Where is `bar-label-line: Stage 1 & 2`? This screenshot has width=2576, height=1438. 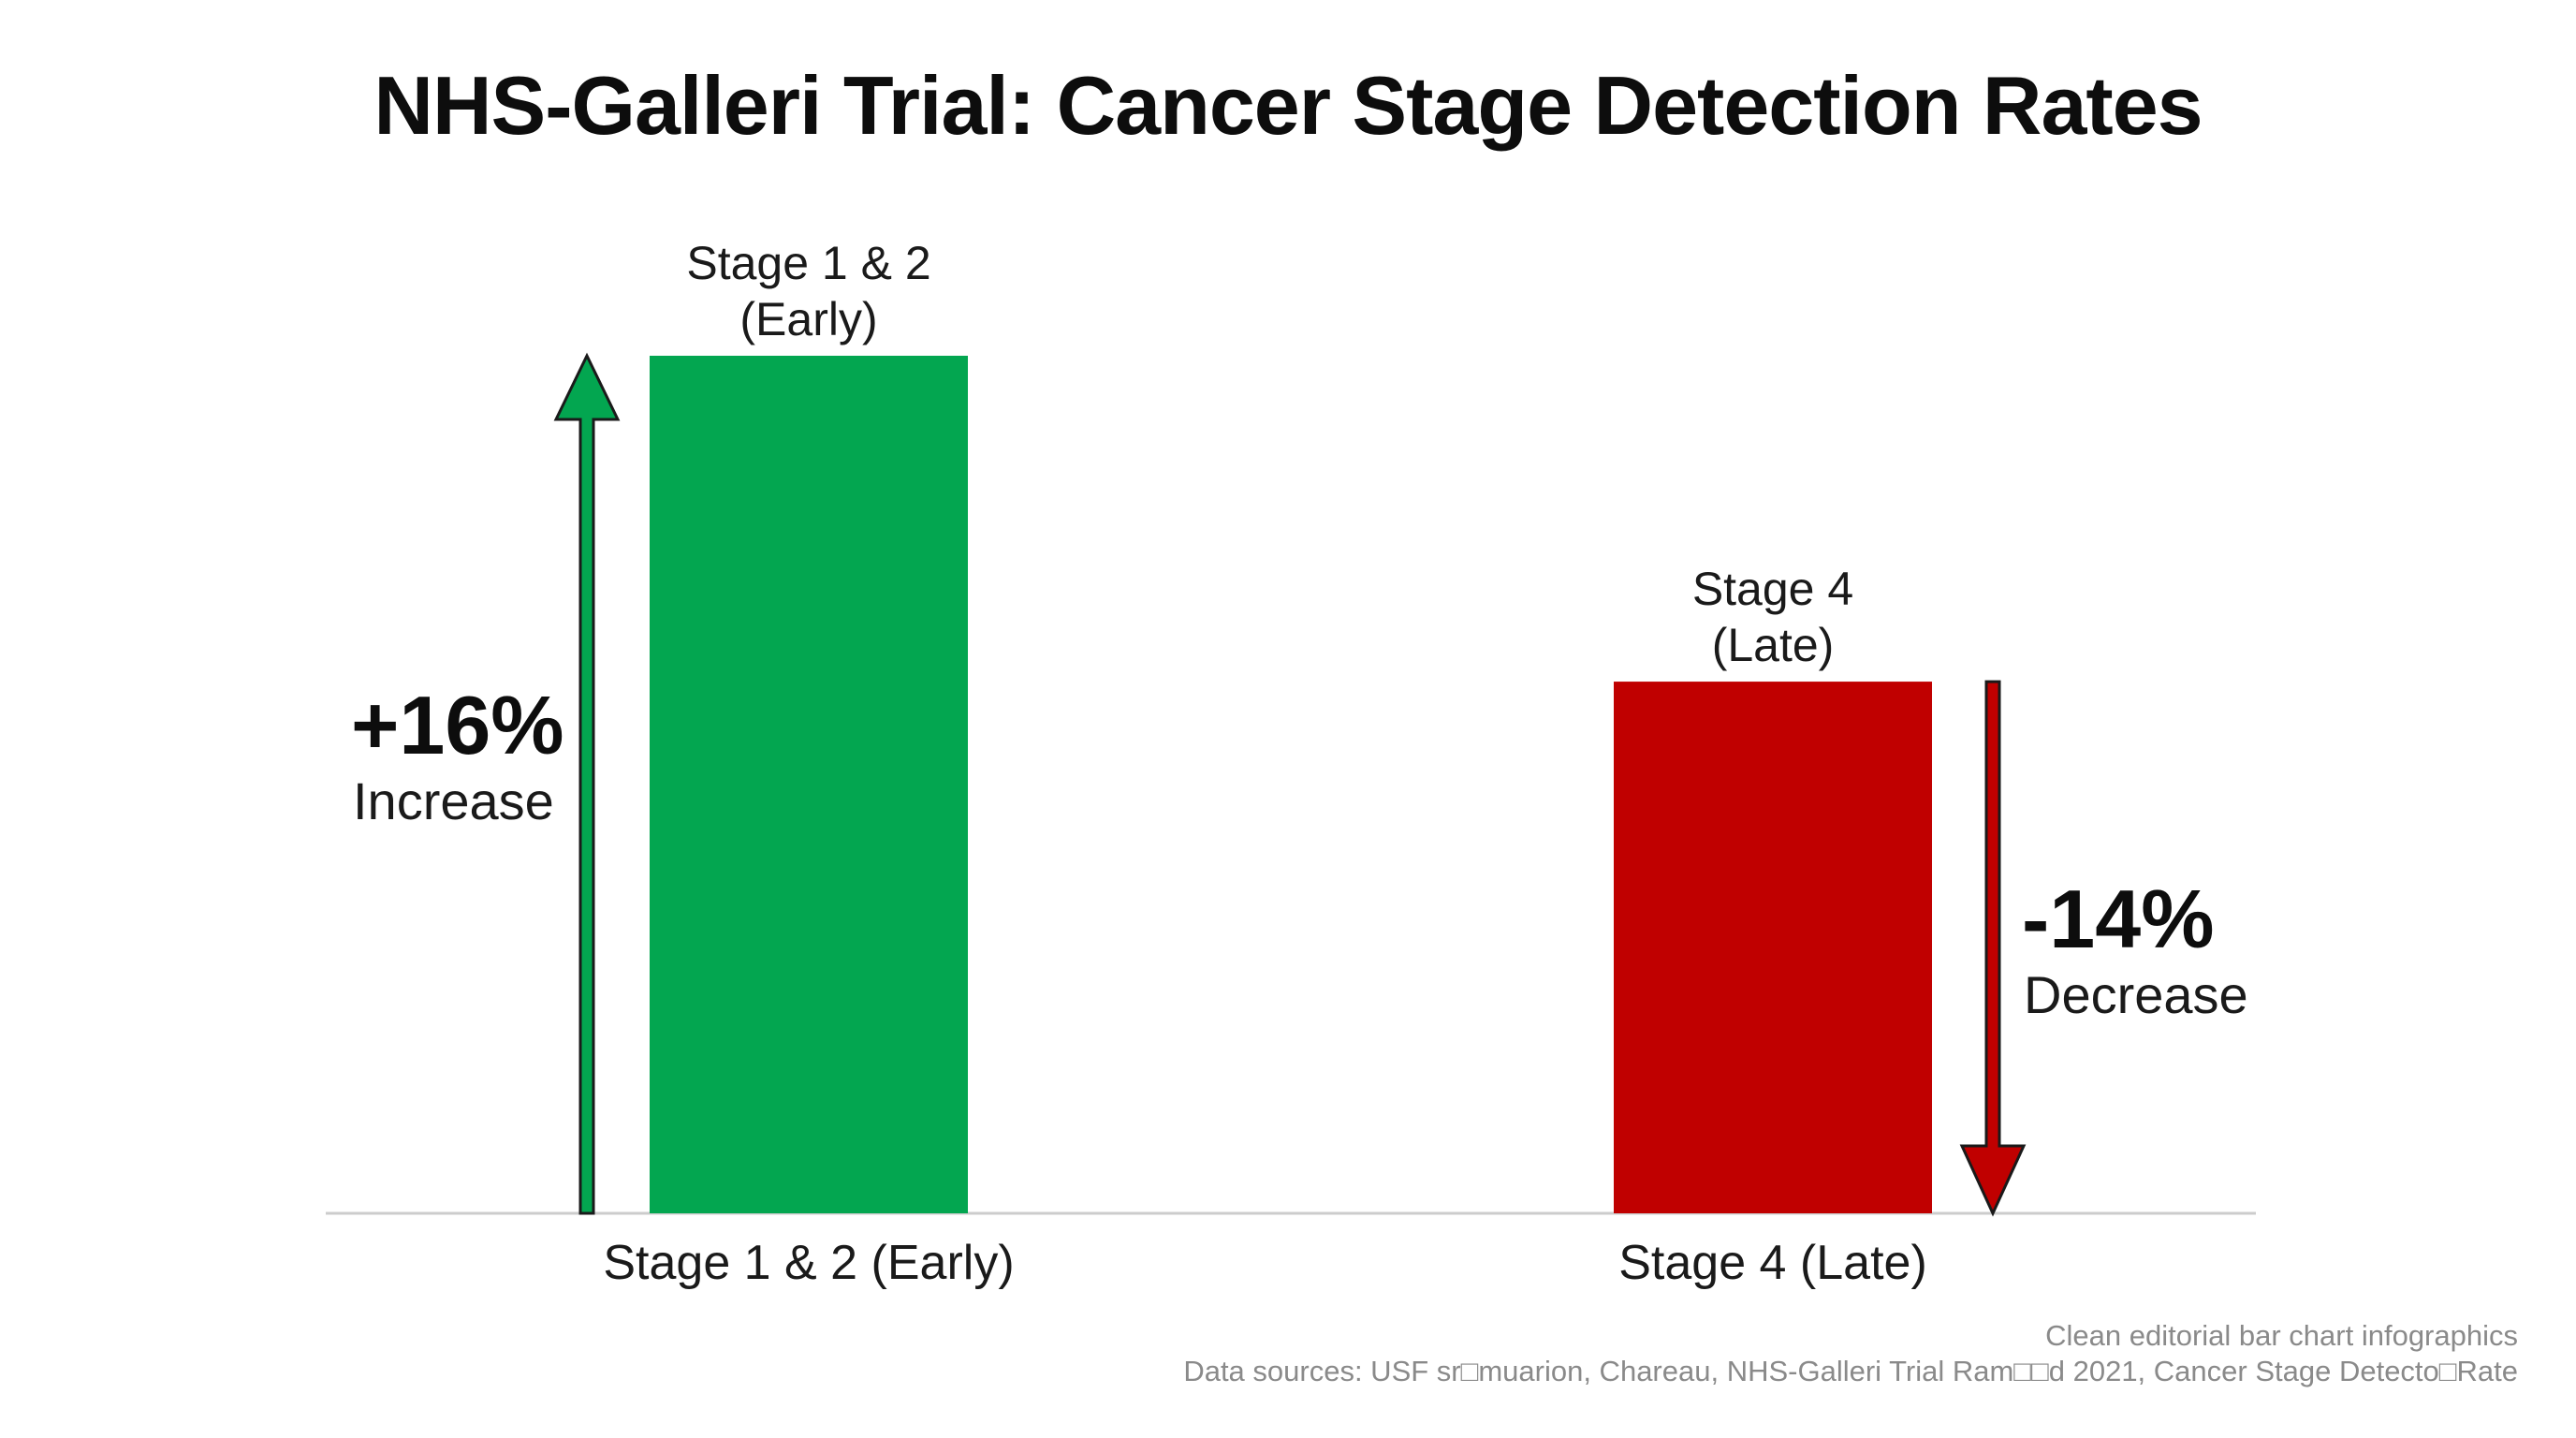
bar-label-line: Stage 1 & 2 is located at coordinates (808, 263).